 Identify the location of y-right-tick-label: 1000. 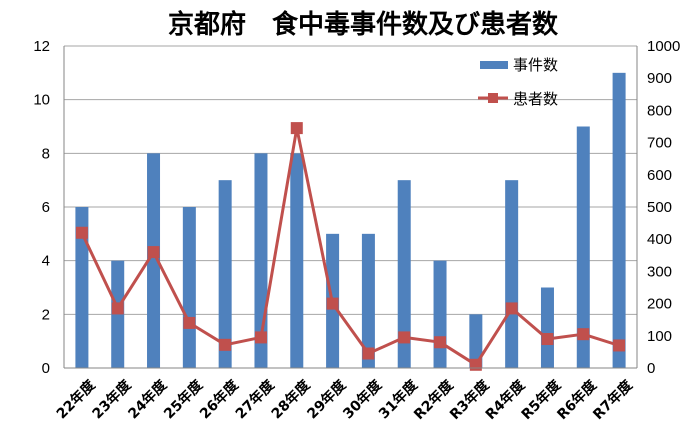
(663, 46).